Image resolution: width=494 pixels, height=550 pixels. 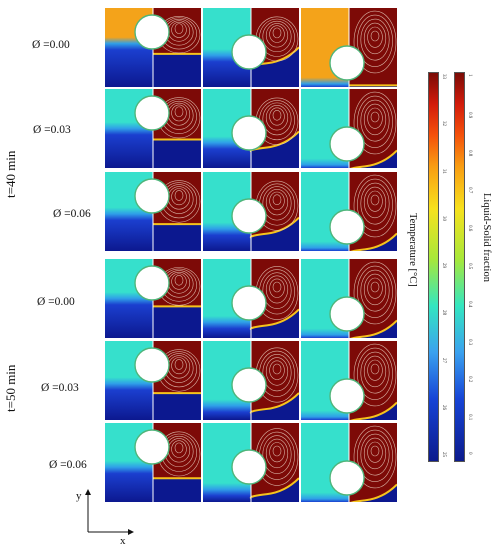 I want to click on sim-cell-r1-c1, so click(x=153, y=47).